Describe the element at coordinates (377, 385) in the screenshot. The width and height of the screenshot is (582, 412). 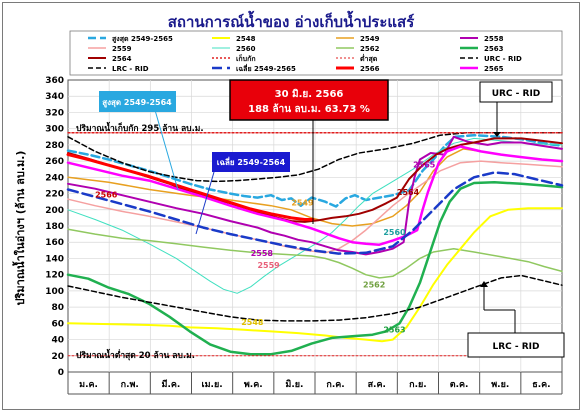
I see `month-label: ส.ค.` at that location.